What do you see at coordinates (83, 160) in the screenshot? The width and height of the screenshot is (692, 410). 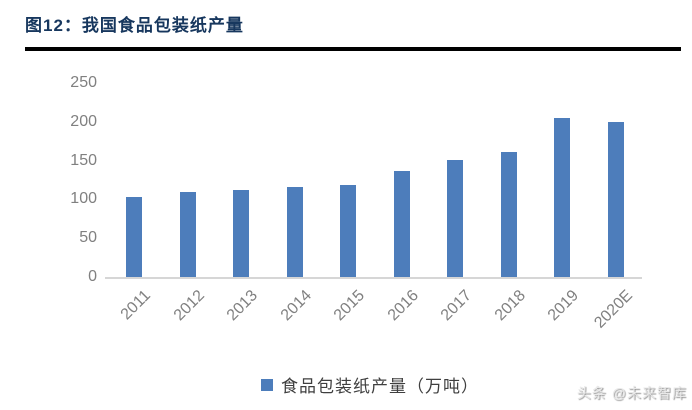 I see `y-axis-tick-label: 150` at bounding box center [83, 160].